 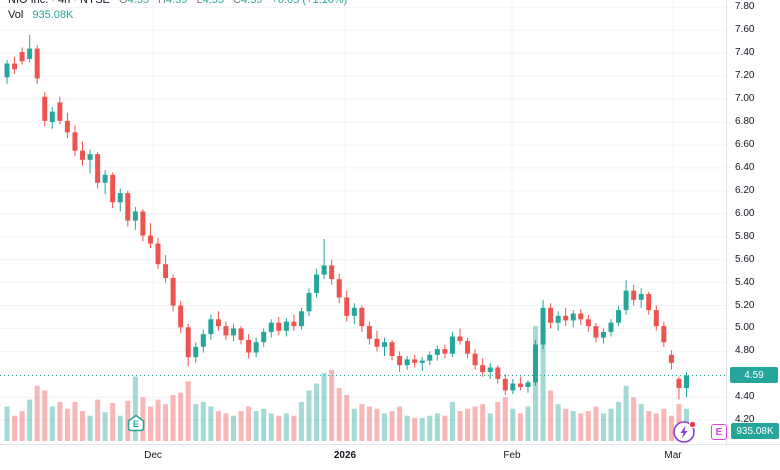 I want to click on time-axis: Dec 2026 Feb Mar, so click(x=390, y=457).